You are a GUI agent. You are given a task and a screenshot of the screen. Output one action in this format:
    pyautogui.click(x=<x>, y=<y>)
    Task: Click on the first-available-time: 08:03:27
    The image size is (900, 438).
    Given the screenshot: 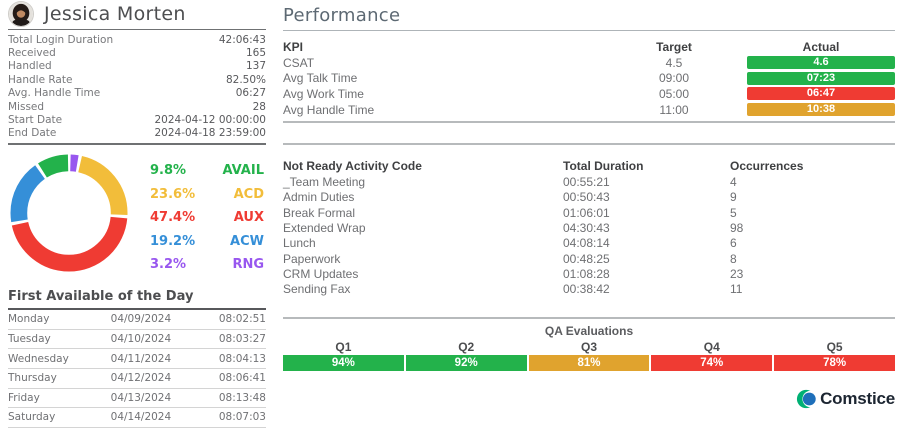 What is the action you would take?
    pyautogui.click(x=242, y=339)
    